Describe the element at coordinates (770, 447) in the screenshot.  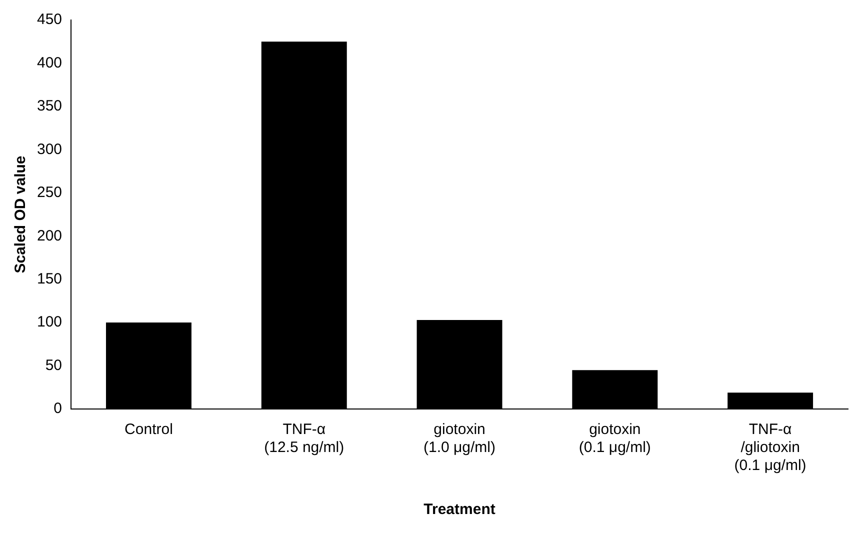
I see `x-tick-label: TNF-α /gliotoxin (0.1 μg/ml)` at that location.